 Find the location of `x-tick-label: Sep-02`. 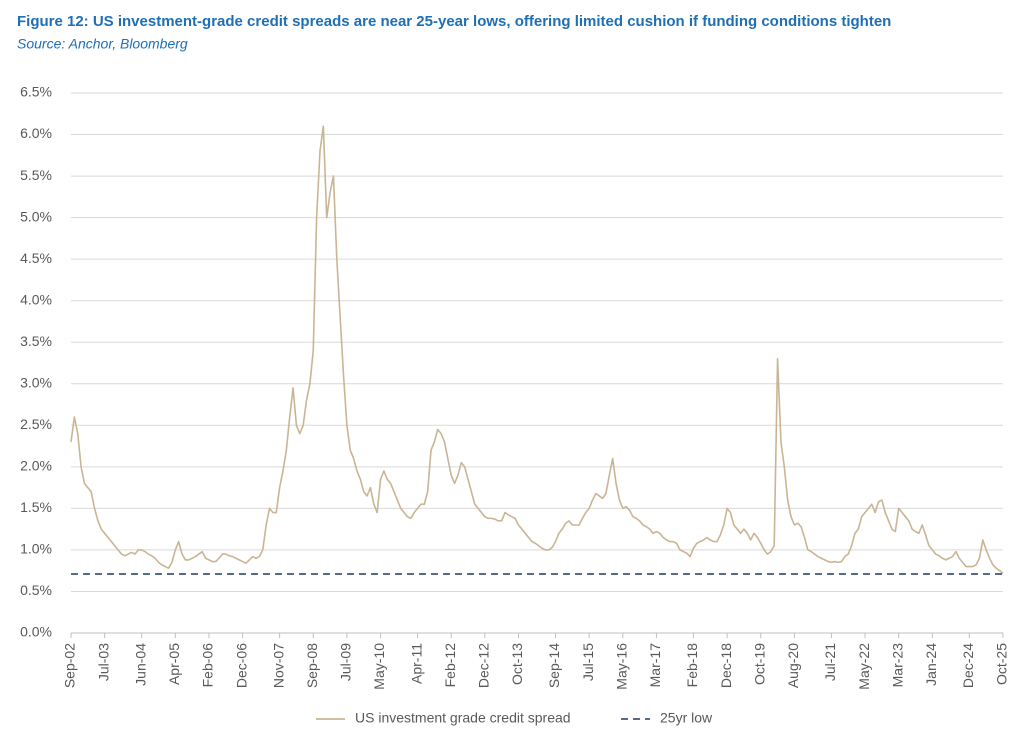

x-tick-label: Sep-02 is located at coordinates (70, 665).